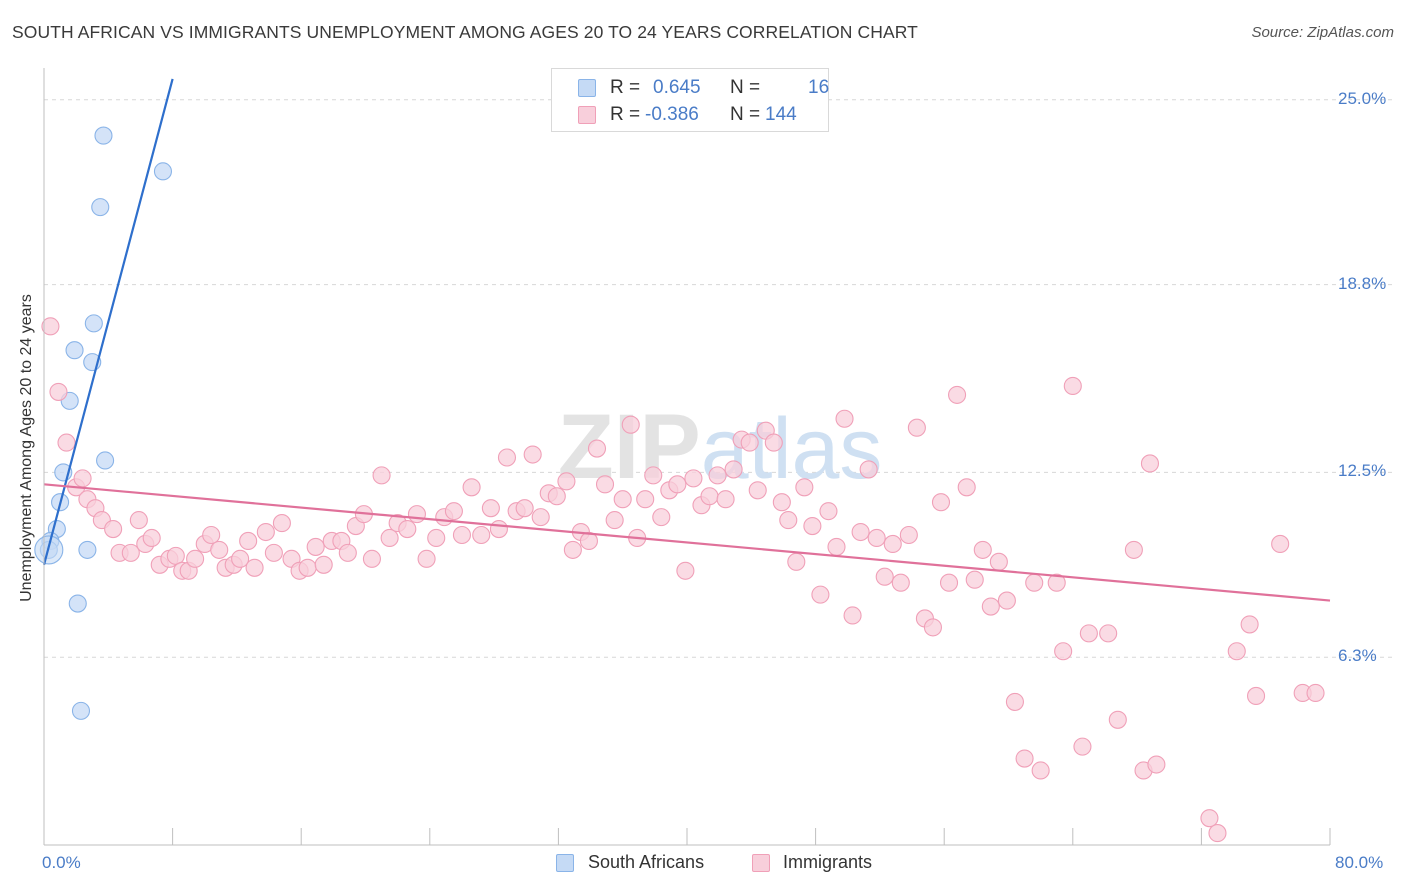  Describe the element at coordinates (1362, 98) in the screenshot. I see `y-tick-label: 25.0%` at that location.